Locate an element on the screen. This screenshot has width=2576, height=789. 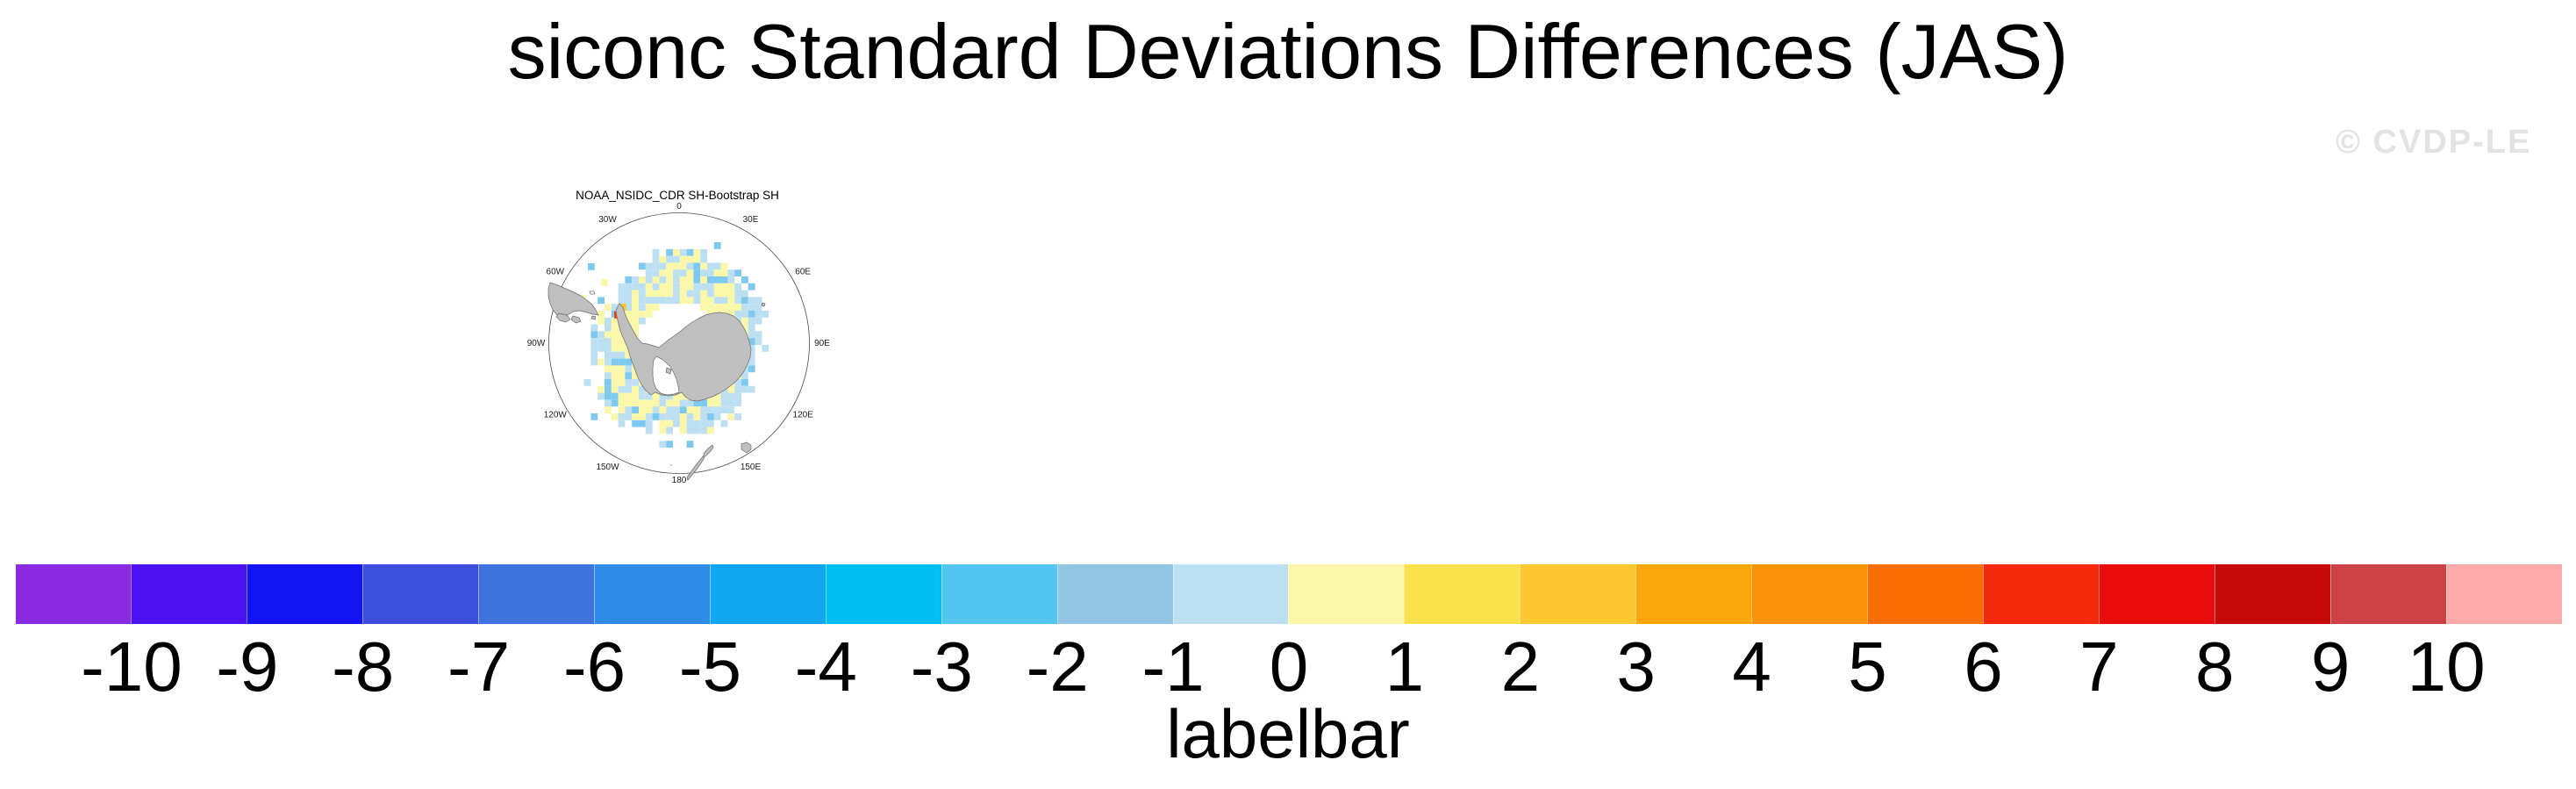
longitude-labels: 0 30E 60E 90E 120E 150E 180 150W 120W 90W 60W 30W is located at coordinates (679, 343).